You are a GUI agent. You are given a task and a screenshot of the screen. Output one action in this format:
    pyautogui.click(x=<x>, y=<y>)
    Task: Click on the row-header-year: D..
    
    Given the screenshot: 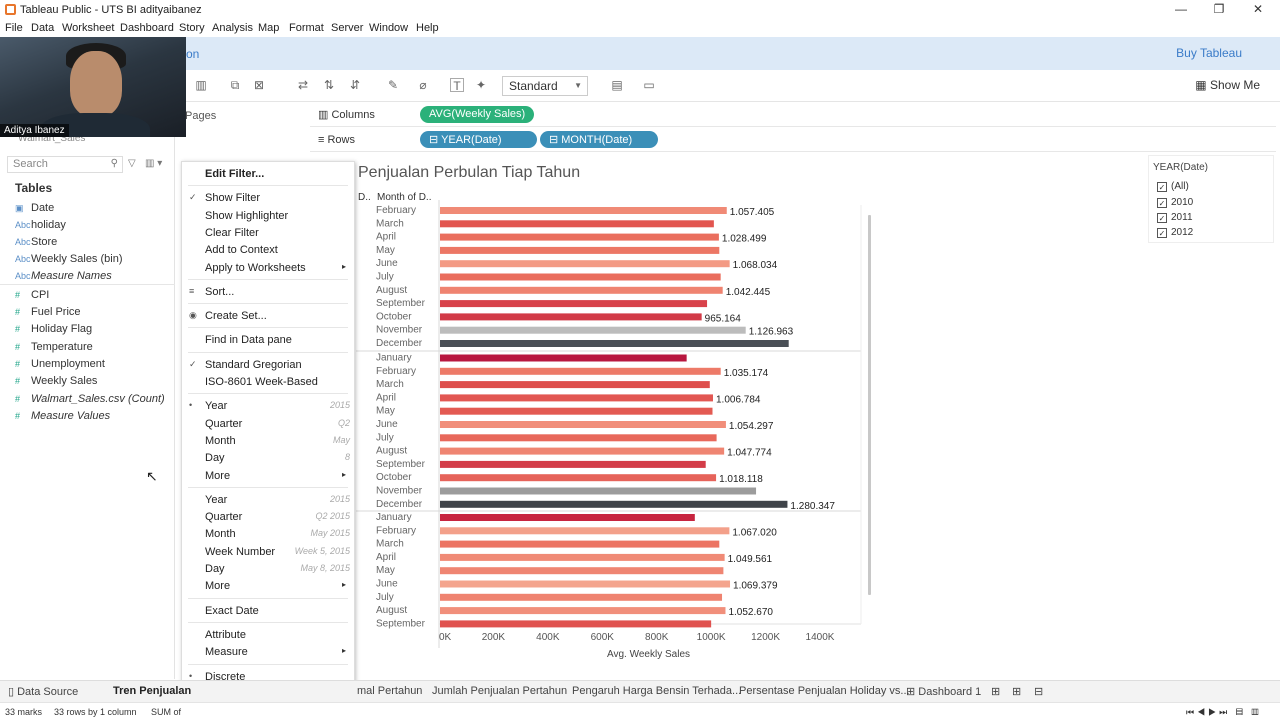 What is the action you would take?
    pyautogui.click(x=364, y=197)
    